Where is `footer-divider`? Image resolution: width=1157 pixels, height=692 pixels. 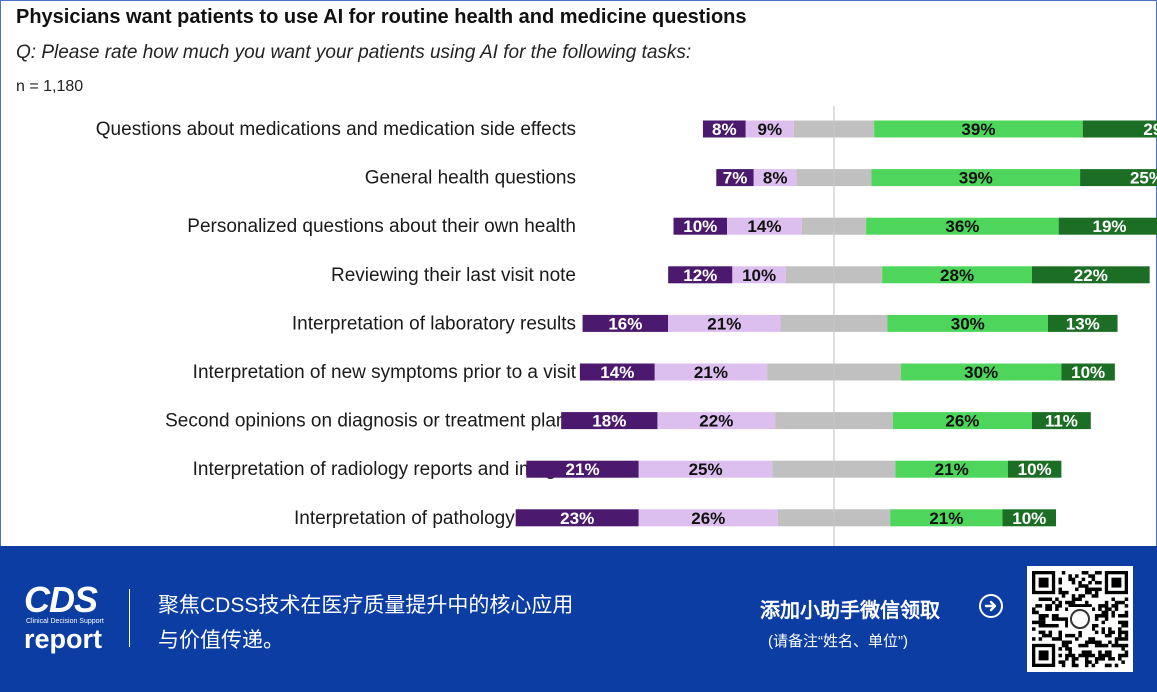
footer-divider is located at coordinates (129, 618).